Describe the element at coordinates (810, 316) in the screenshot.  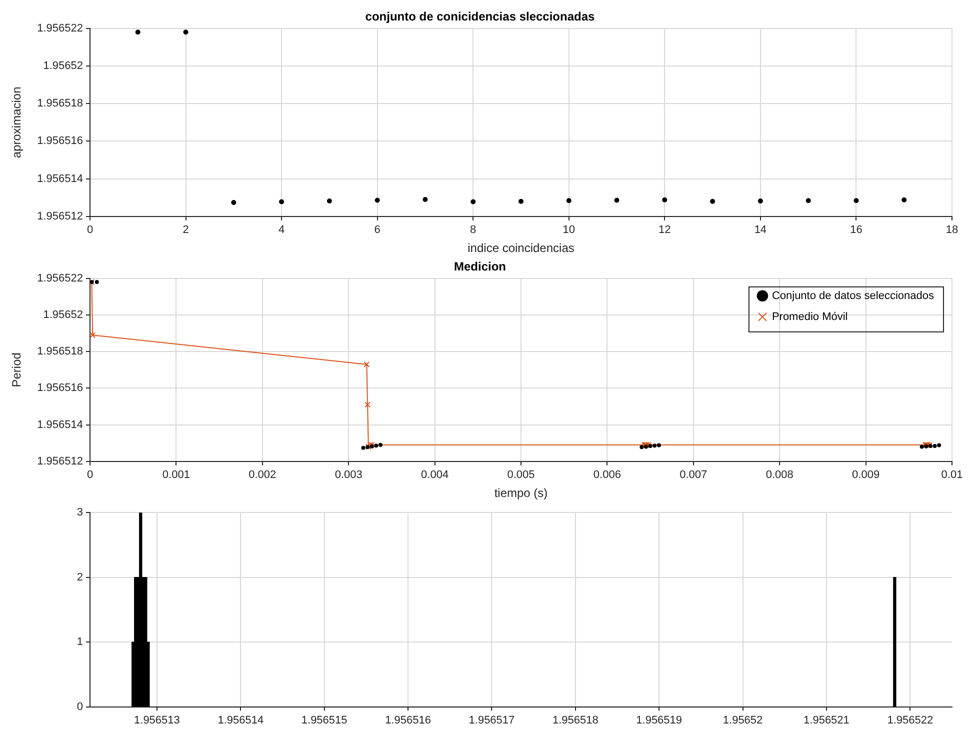
I see `legend-label: Promedio Móvil` at that location.